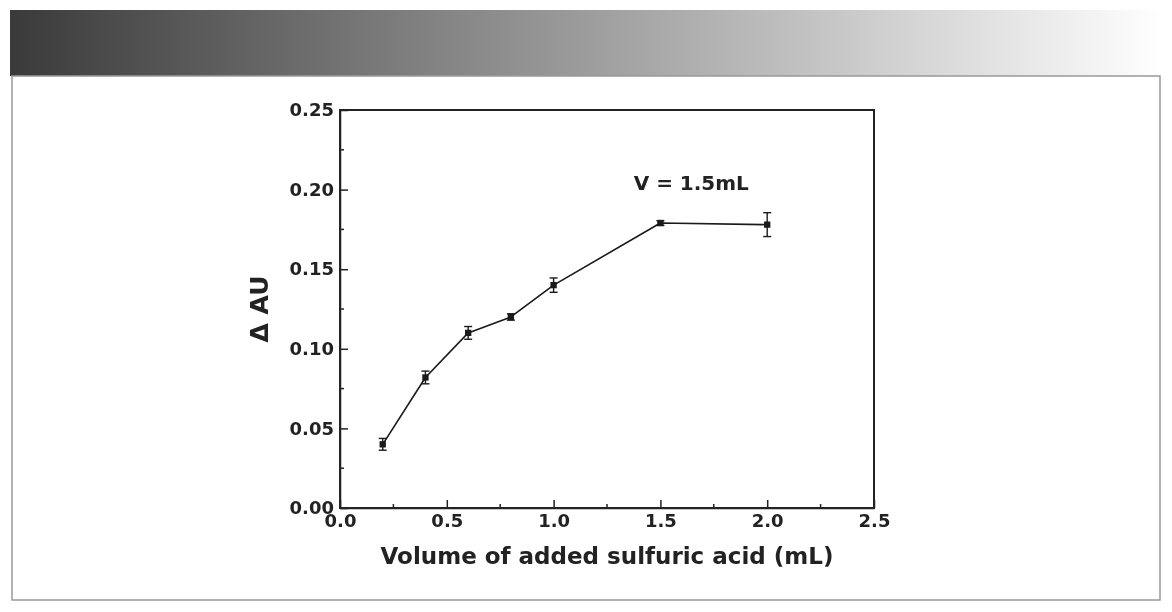 This screenshot has height=612, width=1172. Describe the element at coordinates (767, 520) in the screenshot. I see `x-tick-label: 2.0` at that location.